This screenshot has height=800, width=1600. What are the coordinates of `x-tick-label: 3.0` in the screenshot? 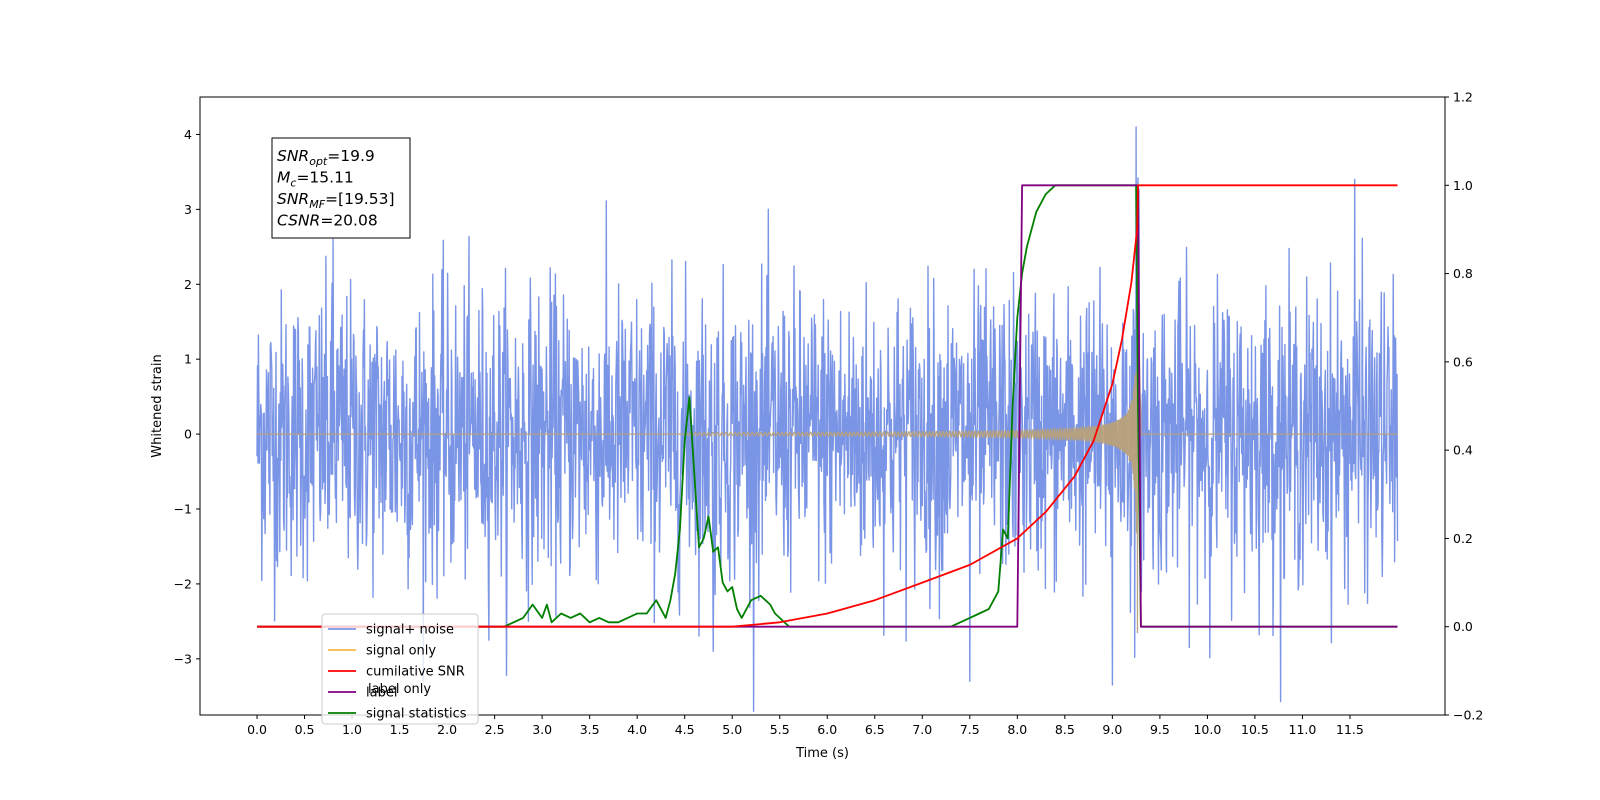 It's located at (542, 729).